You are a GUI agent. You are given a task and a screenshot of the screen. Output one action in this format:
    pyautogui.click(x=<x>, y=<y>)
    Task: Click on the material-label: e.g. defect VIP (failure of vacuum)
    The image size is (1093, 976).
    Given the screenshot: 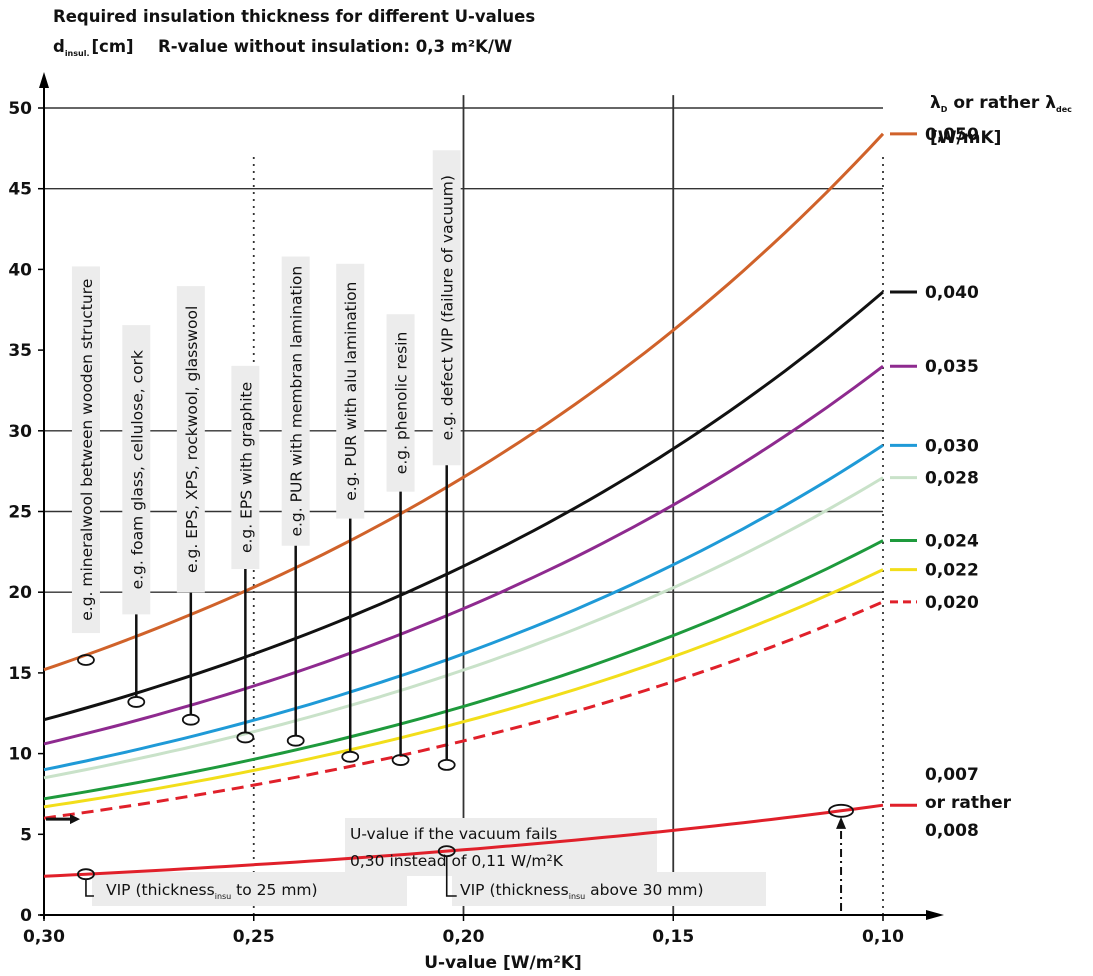 What is the action you would take?
    pyautogui.click(x=448, y=307)
    